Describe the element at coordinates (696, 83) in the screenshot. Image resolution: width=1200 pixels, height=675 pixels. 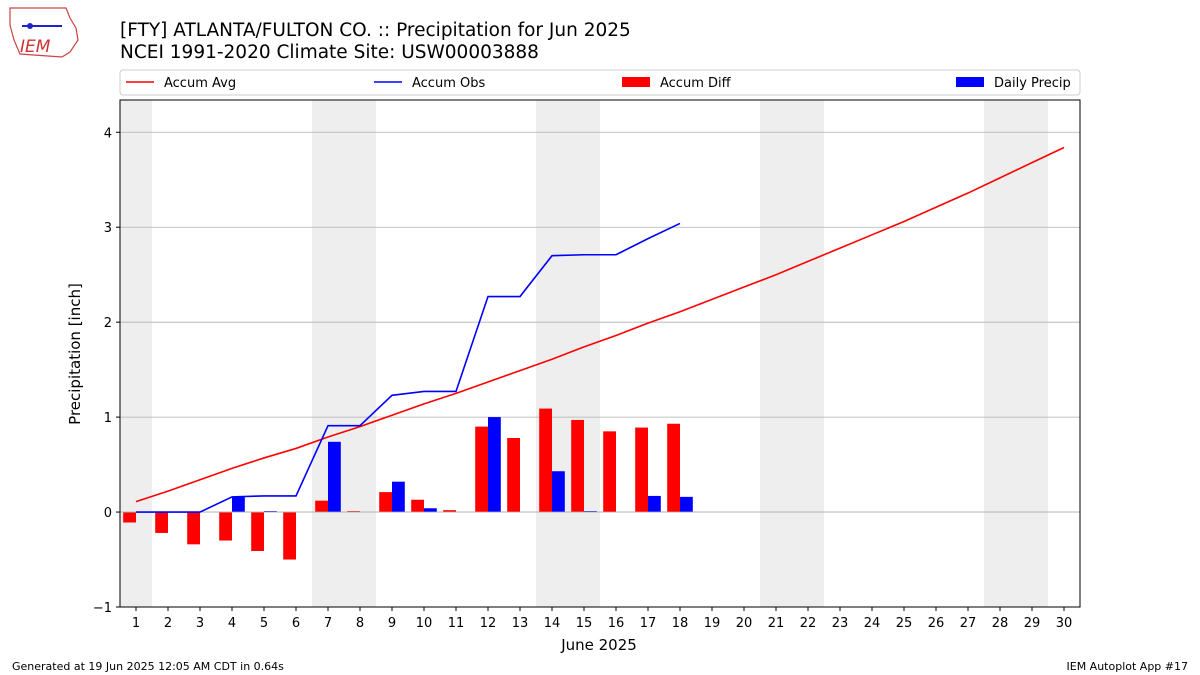
I see `legend-label: Accum Diff` at that location.